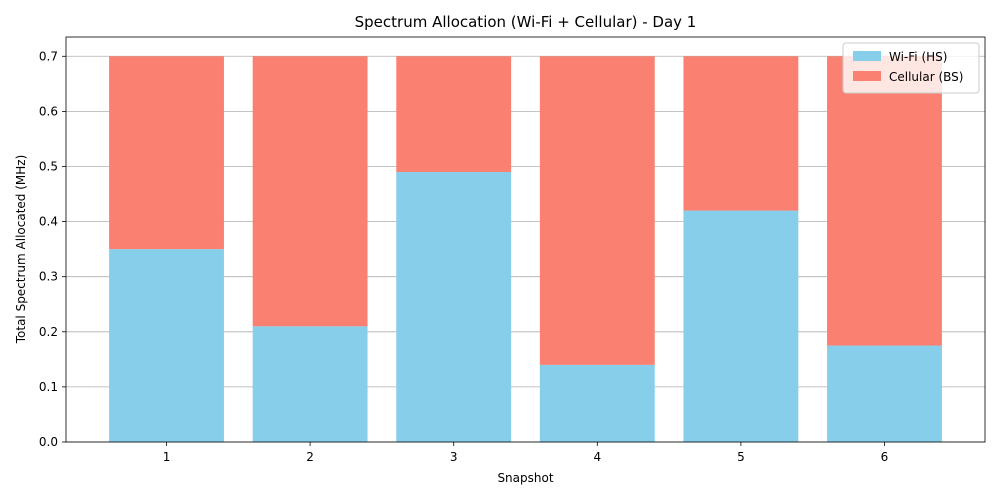 The image size is (1000, 504). Describe the element at coordinates (48, 277) in the screenshot. I see `y-tick-label: 0.3` at that location.